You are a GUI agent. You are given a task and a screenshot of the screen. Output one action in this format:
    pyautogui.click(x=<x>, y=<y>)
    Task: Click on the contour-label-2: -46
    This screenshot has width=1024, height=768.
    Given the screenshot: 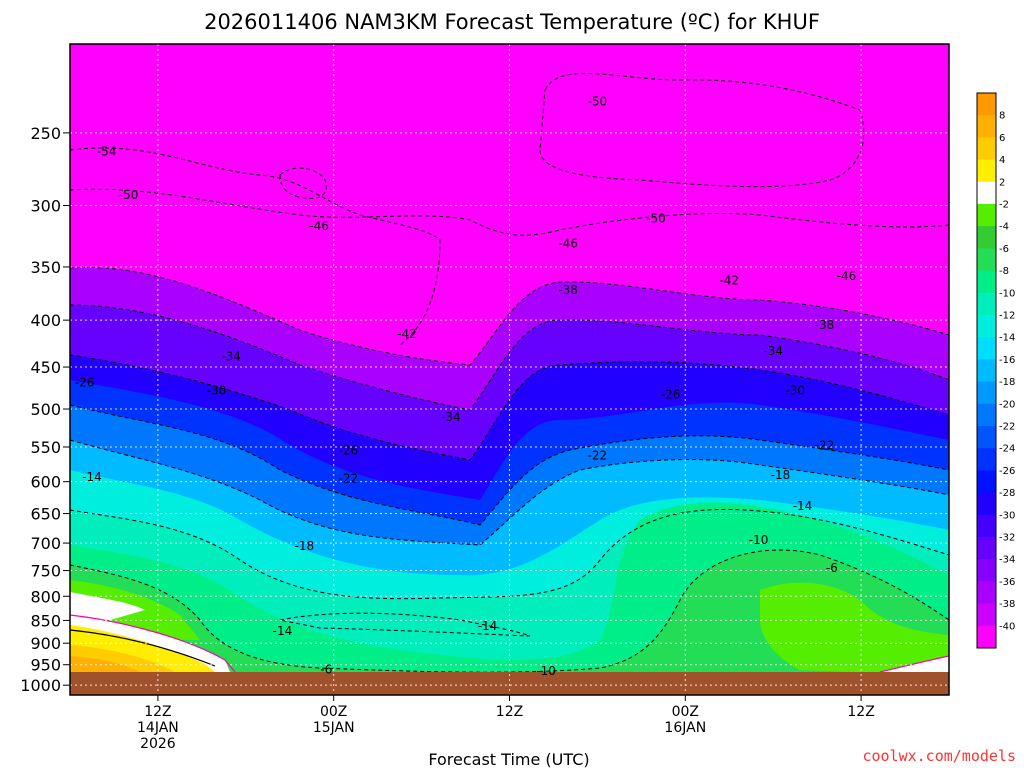 What is the action you would take?
    pyautogui.click(x=319, y=226)
    